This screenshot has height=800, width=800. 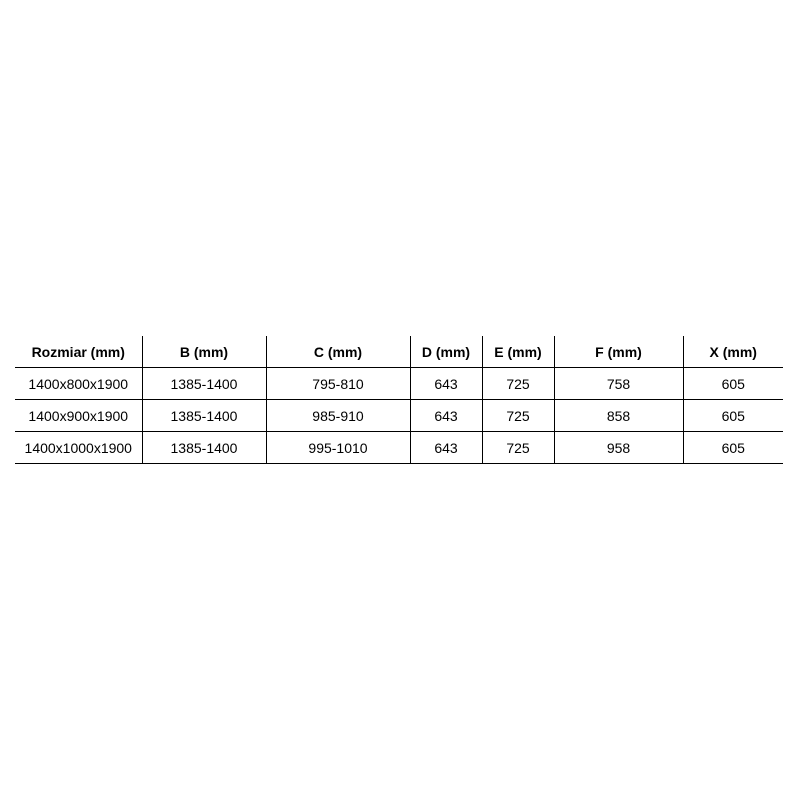 What do you see at coordinates (732, 352) in the screenshot?
I see `header-x: X (mm)` at bounding box center [732, 352].